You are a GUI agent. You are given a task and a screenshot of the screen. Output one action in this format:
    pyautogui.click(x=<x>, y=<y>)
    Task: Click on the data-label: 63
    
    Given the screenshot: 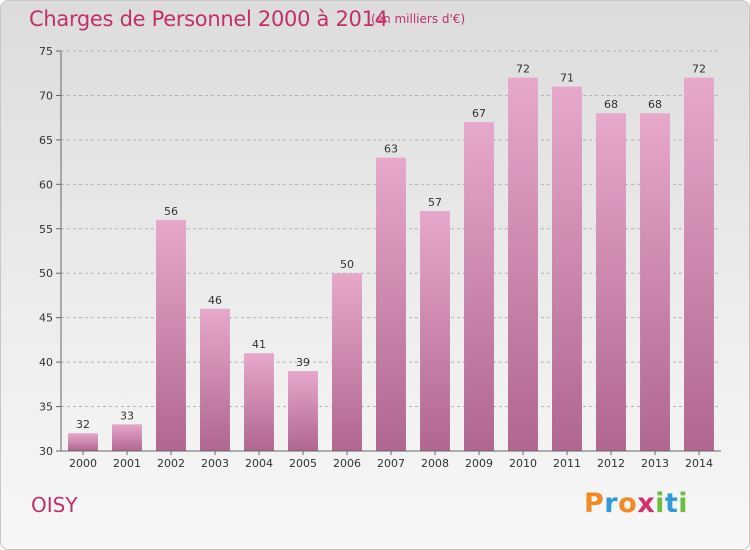 What is the action you would take?
    pyautogui.click(x=391, y=149)
    